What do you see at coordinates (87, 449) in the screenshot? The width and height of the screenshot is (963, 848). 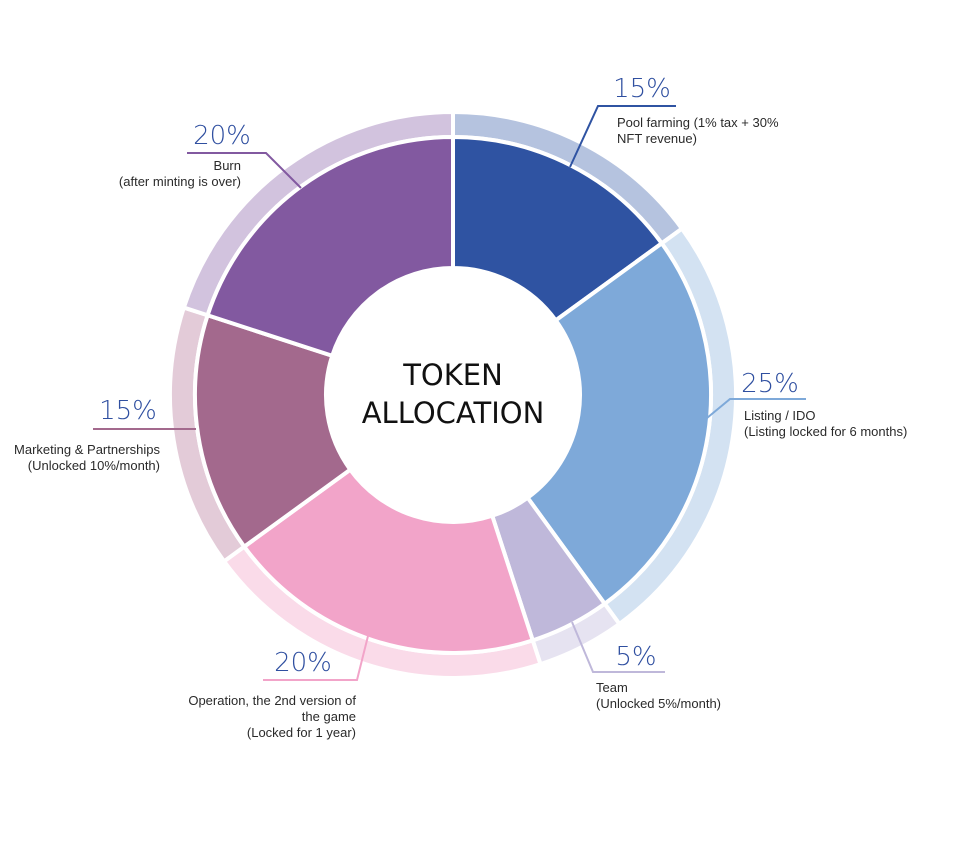 I see `slice-category-label: Marketing & Partnerships` at bounding box center [87, 449].